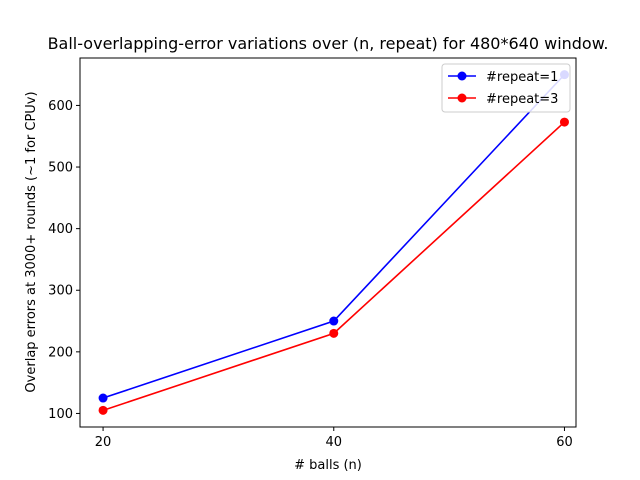  Describe the element at coordinates (328, 465) in the screenshot. I see `x-axis-title: # balls (n)` at that location.